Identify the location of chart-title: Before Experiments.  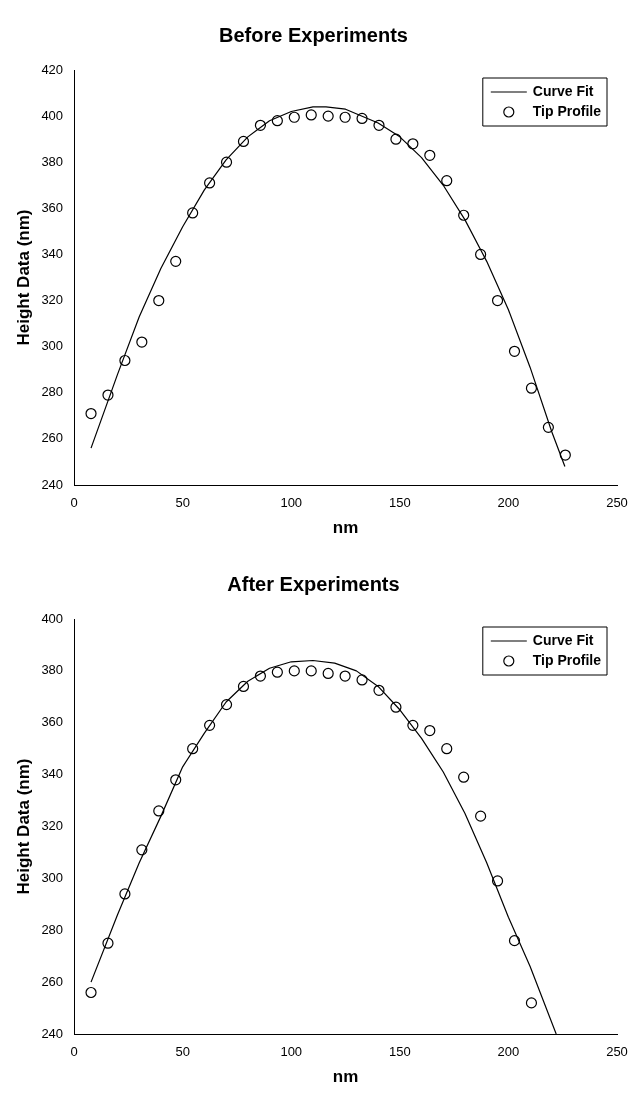
(313, 34).